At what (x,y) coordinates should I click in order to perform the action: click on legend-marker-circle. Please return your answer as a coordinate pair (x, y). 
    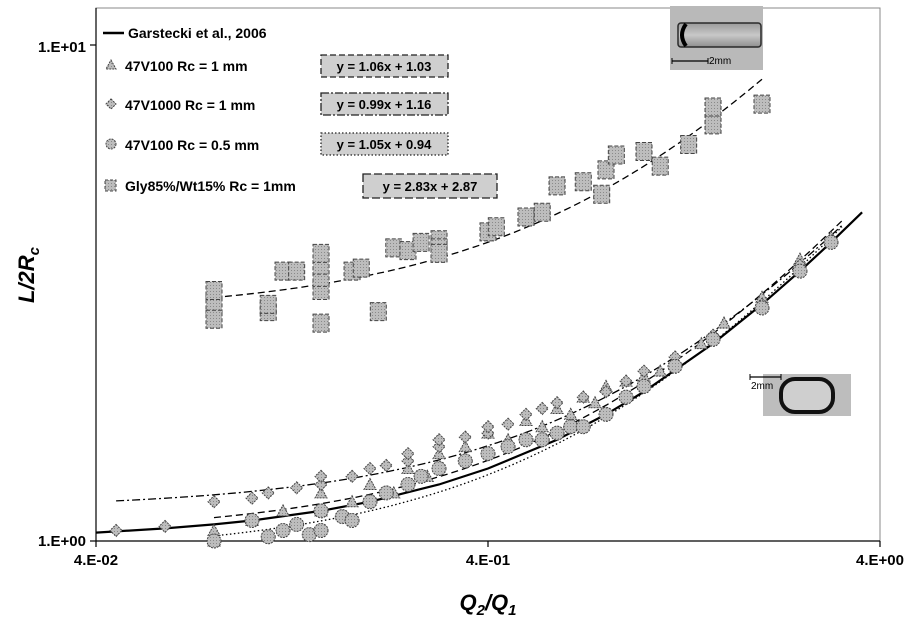
    Looking at the image, I should click on (111, 144).